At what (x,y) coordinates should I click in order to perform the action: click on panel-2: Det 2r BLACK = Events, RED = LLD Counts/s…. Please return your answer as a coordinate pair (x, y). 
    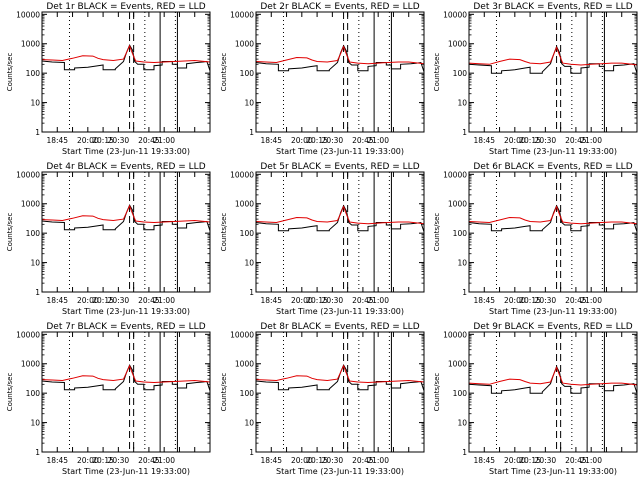
    Looking at the image, I should click on (322, 79).